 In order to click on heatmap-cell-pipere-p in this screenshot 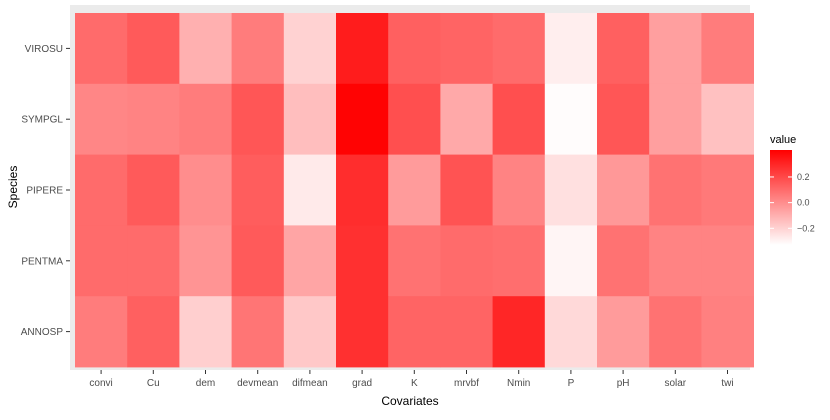, I will do `click(571, 190)`.